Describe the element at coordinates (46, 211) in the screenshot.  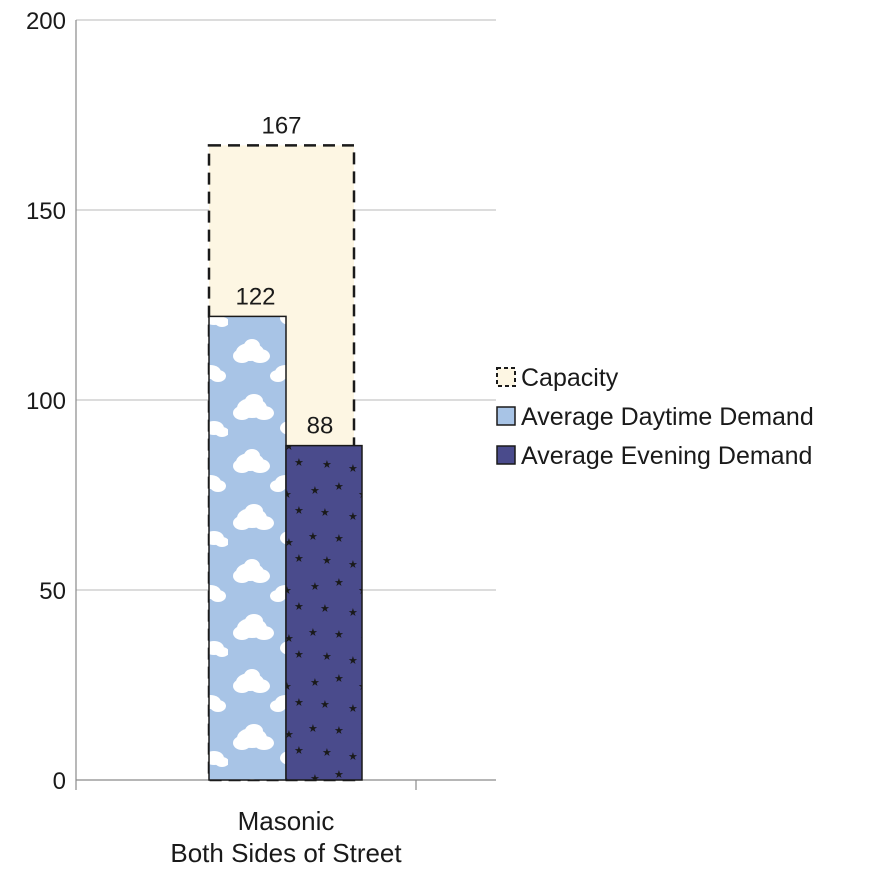
I see `y-tick-label: 150` at that location.